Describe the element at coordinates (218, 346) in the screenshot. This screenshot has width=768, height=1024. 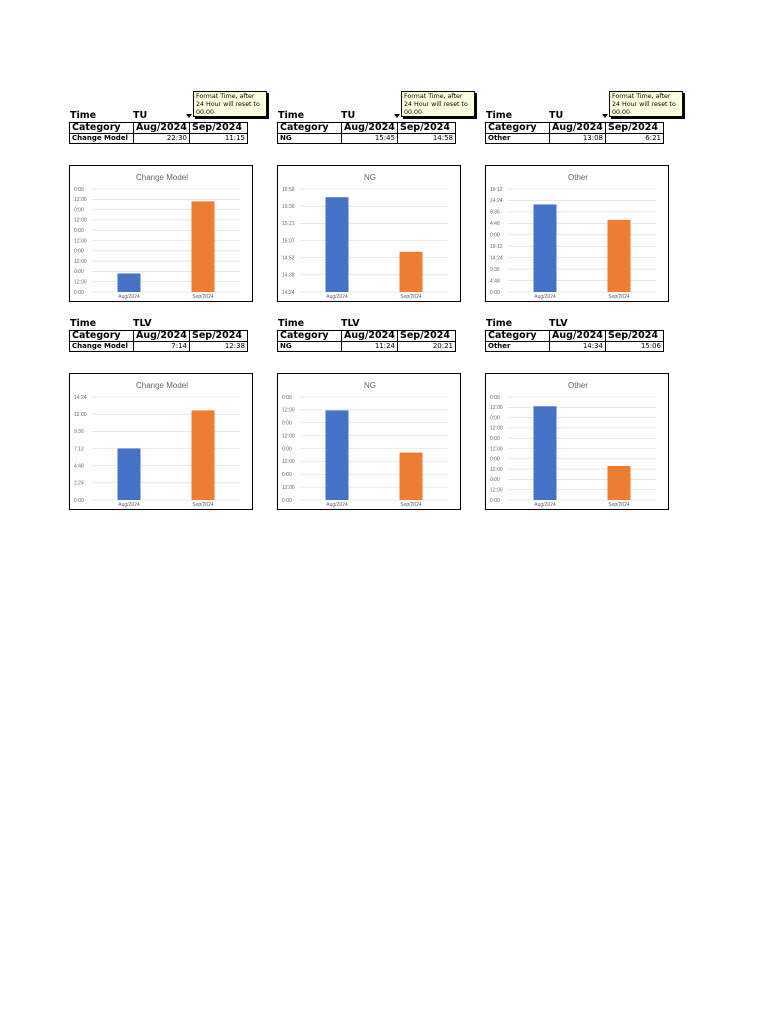
I see `value-cell: 12:38` at that location.